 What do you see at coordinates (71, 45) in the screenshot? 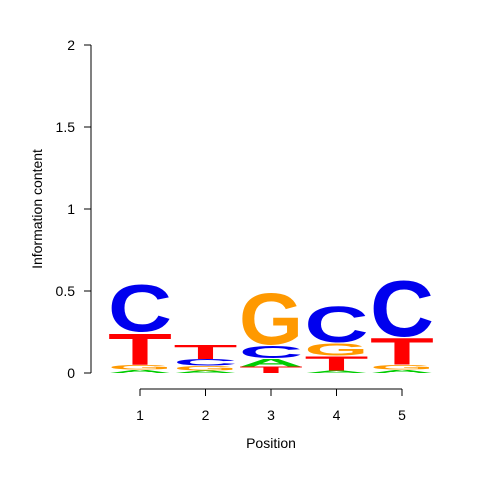
I see `y-tick-label: 2` at bounding box center [71, 45].